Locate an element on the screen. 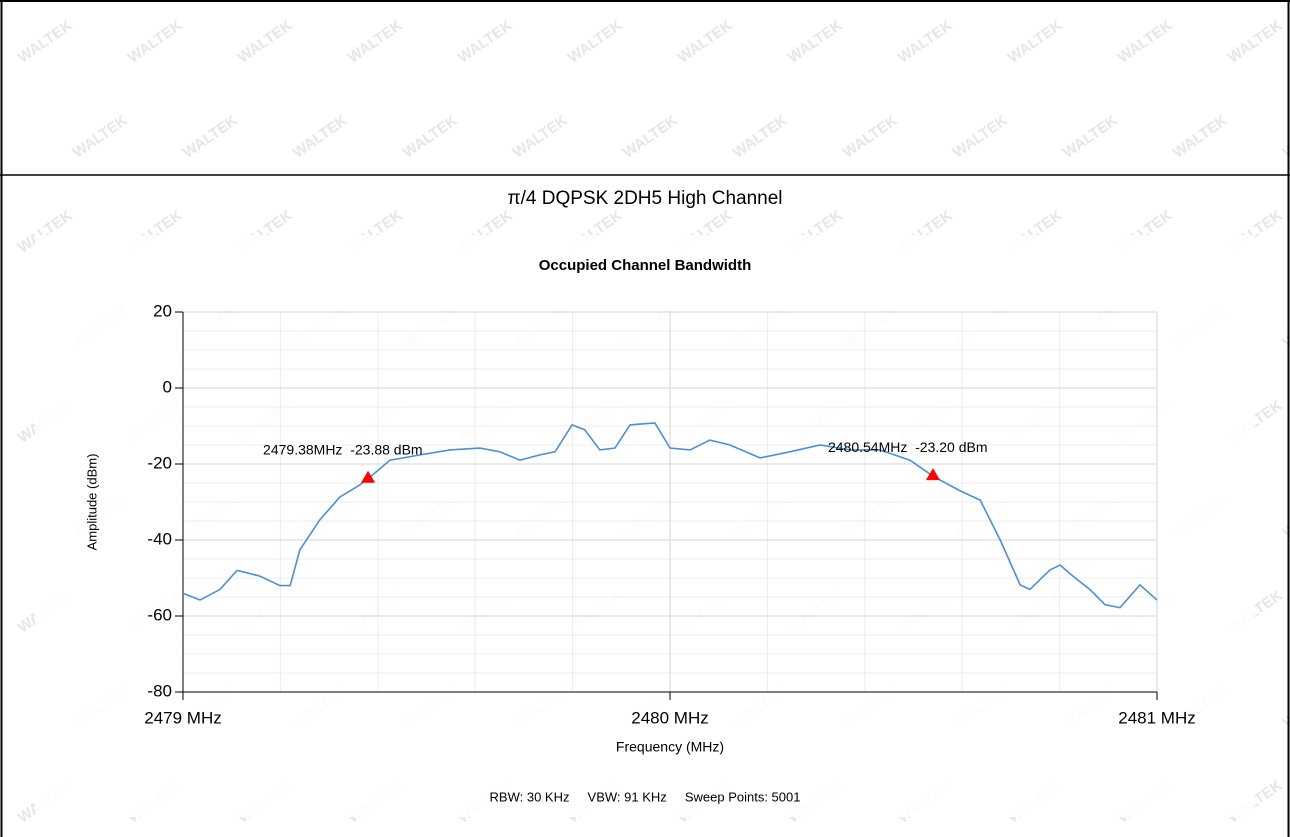  x-axis-label: Frequency (MHz) is located at coordinates (670, 747).